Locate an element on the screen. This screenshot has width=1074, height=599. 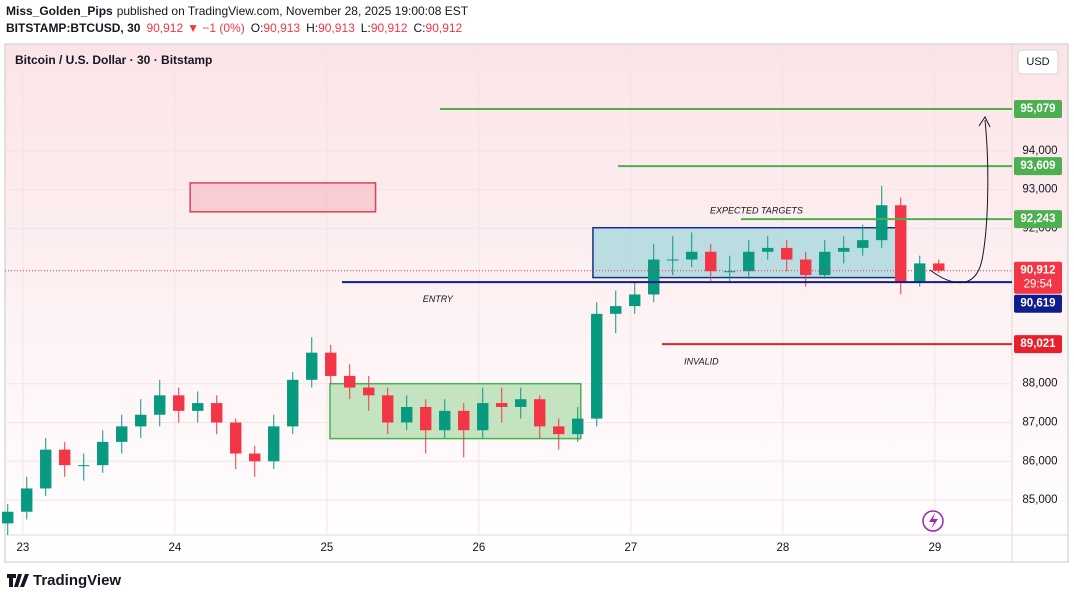
countdown: 29:54 is located at coordinates (1038, 285).